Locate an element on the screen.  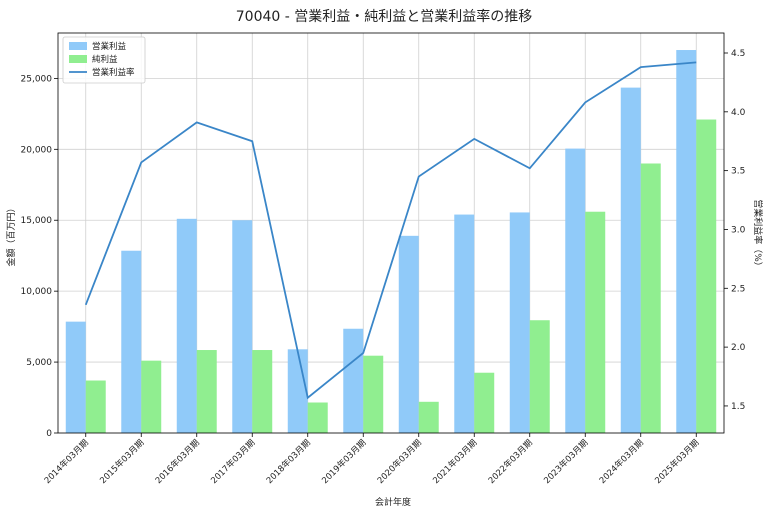
y-tick-label: 15,000 is located at coordinates (37, 221).